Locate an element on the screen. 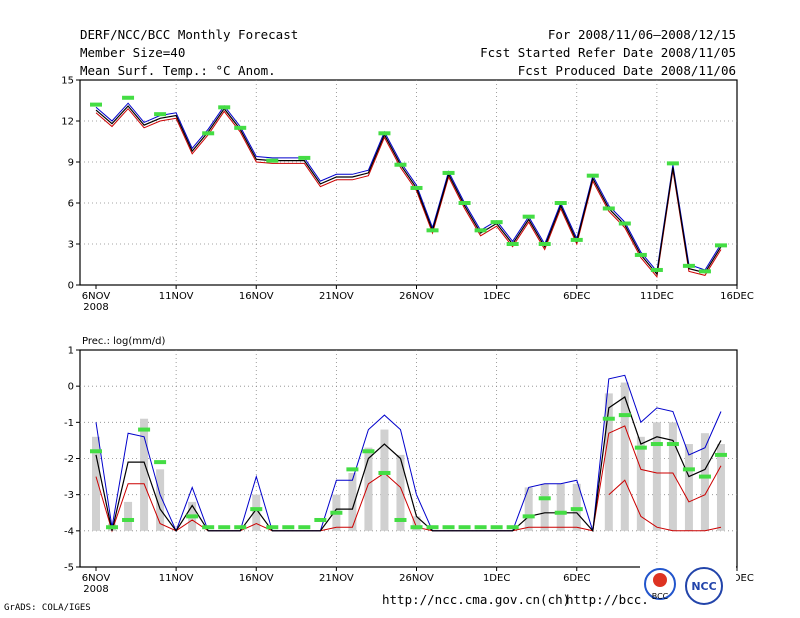 The height and width of the screenshot is (618, 800). grads-credit: GrADS: COLA/IGES is located at coordinates (47, 608).